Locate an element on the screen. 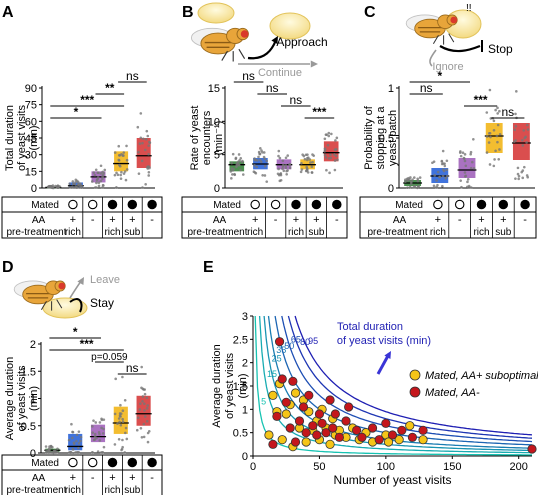 This screenshot has width=538, height=495. y-axis-label: (min) is located at coordinates (34, 398).